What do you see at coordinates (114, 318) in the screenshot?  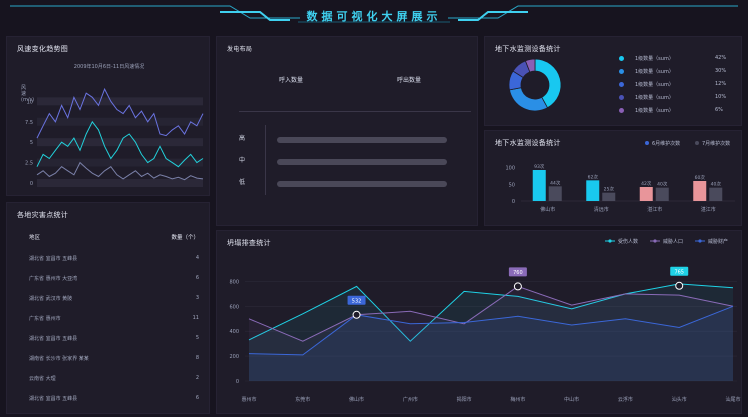 I see `table-row: 广东省 惠州市 11` at bounding box center [114, 318].